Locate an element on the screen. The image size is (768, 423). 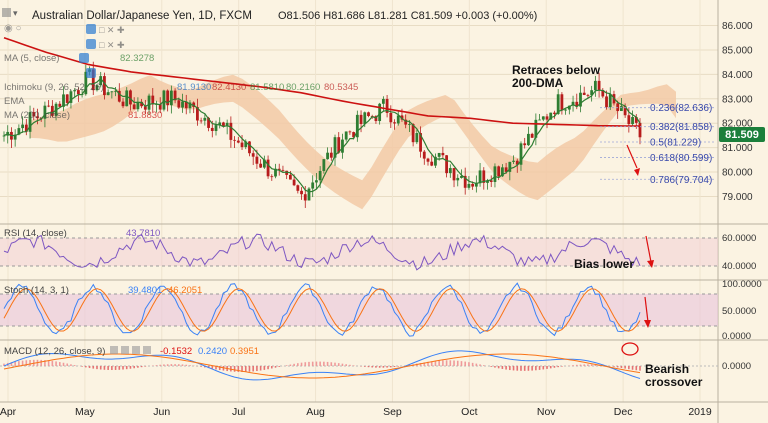
axis-bg is located at coordinates (743, 211).